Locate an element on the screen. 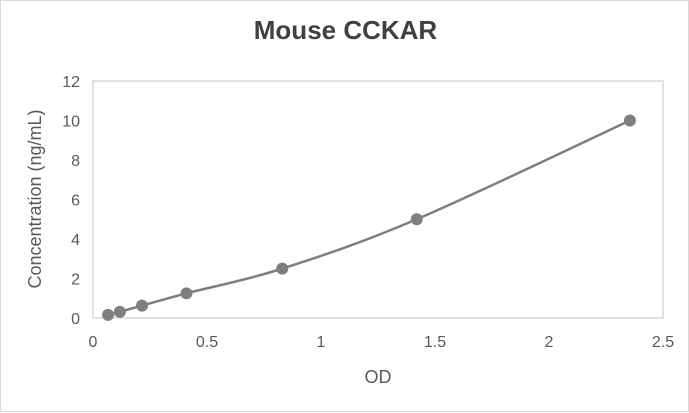 This screenshot has width=689, height=413. y-tick-label: 8 is located at coordinates (75, 161).